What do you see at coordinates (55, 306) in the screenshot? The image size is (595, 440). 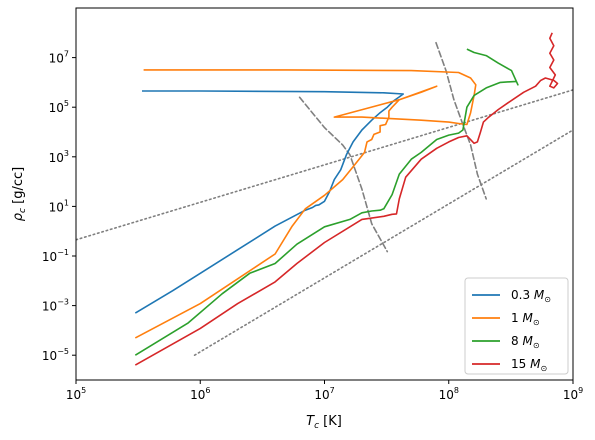 I see `y-tick-label-2: 10⁻³` at bounding box center [55, 306].